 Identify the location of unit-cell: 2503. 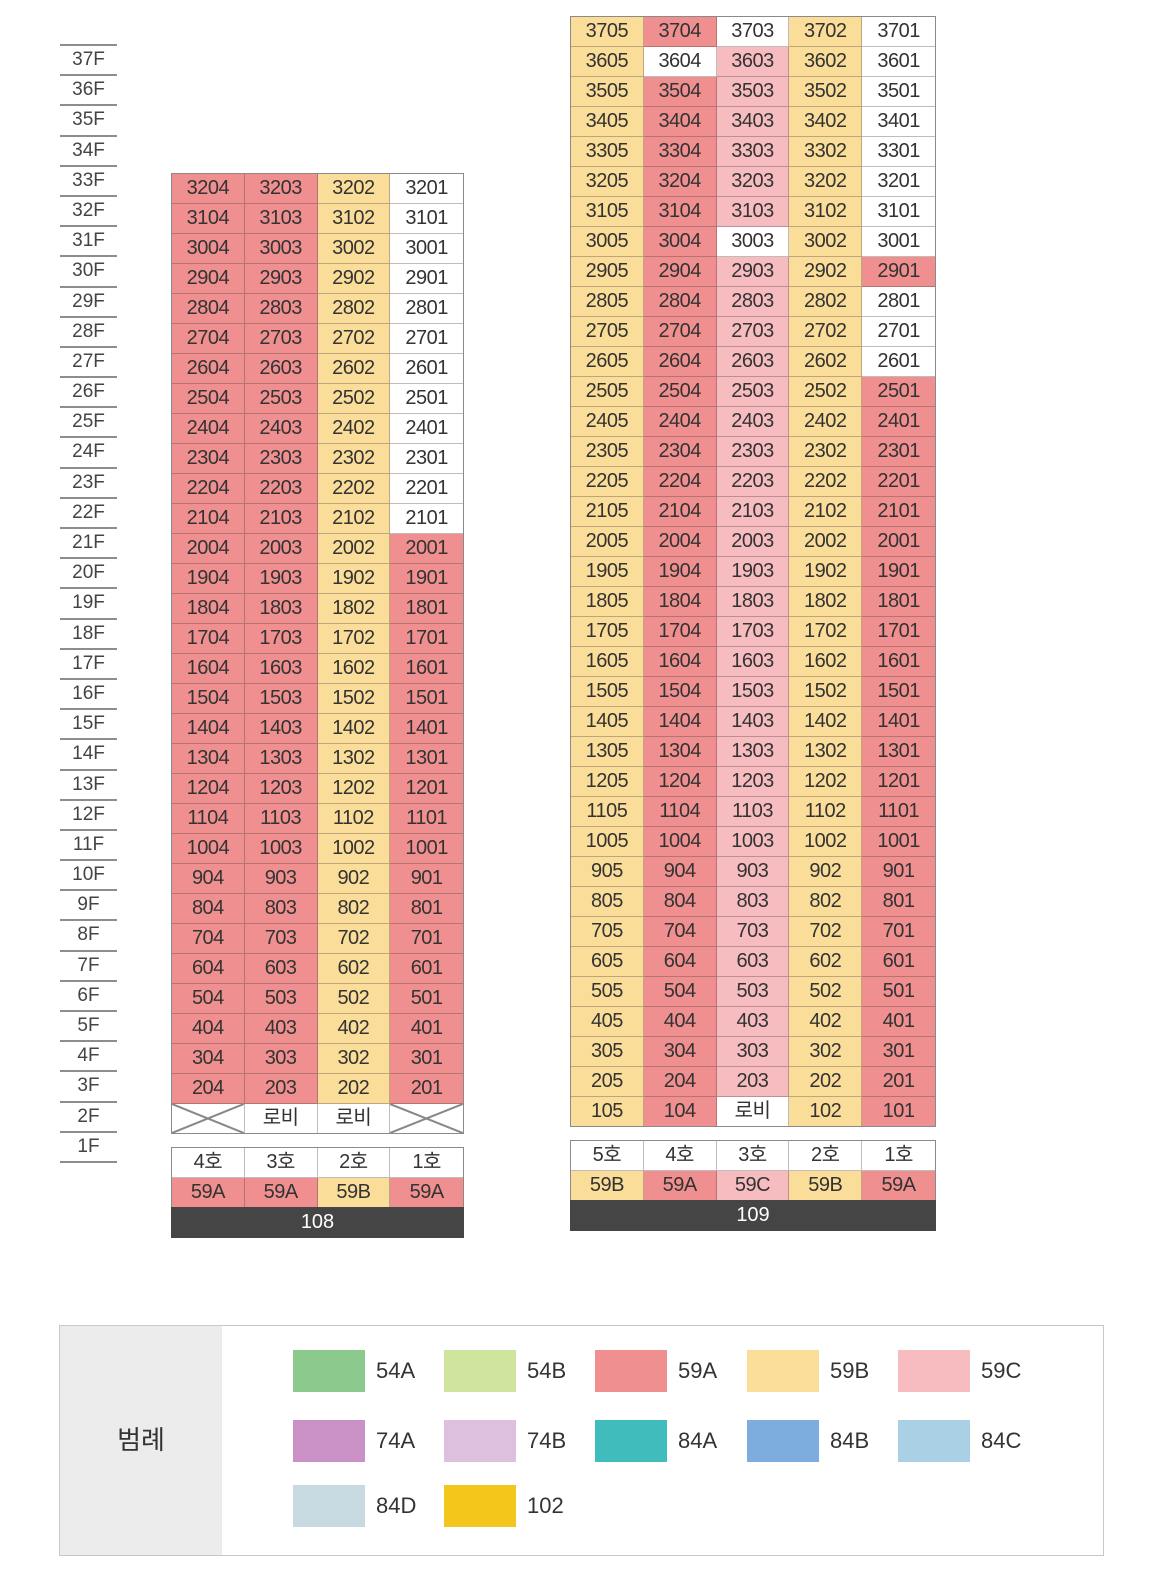
(281, 399).